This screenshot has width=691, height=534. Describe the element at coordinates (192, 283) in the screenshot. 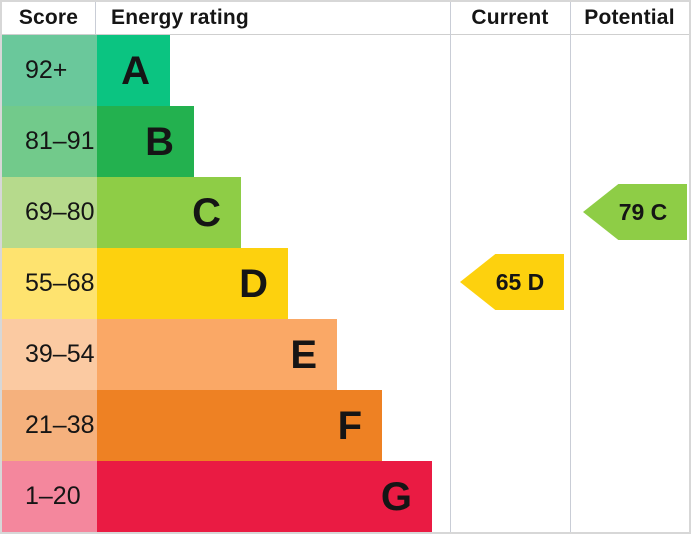

I see `rating-bar-d: D` at that location.